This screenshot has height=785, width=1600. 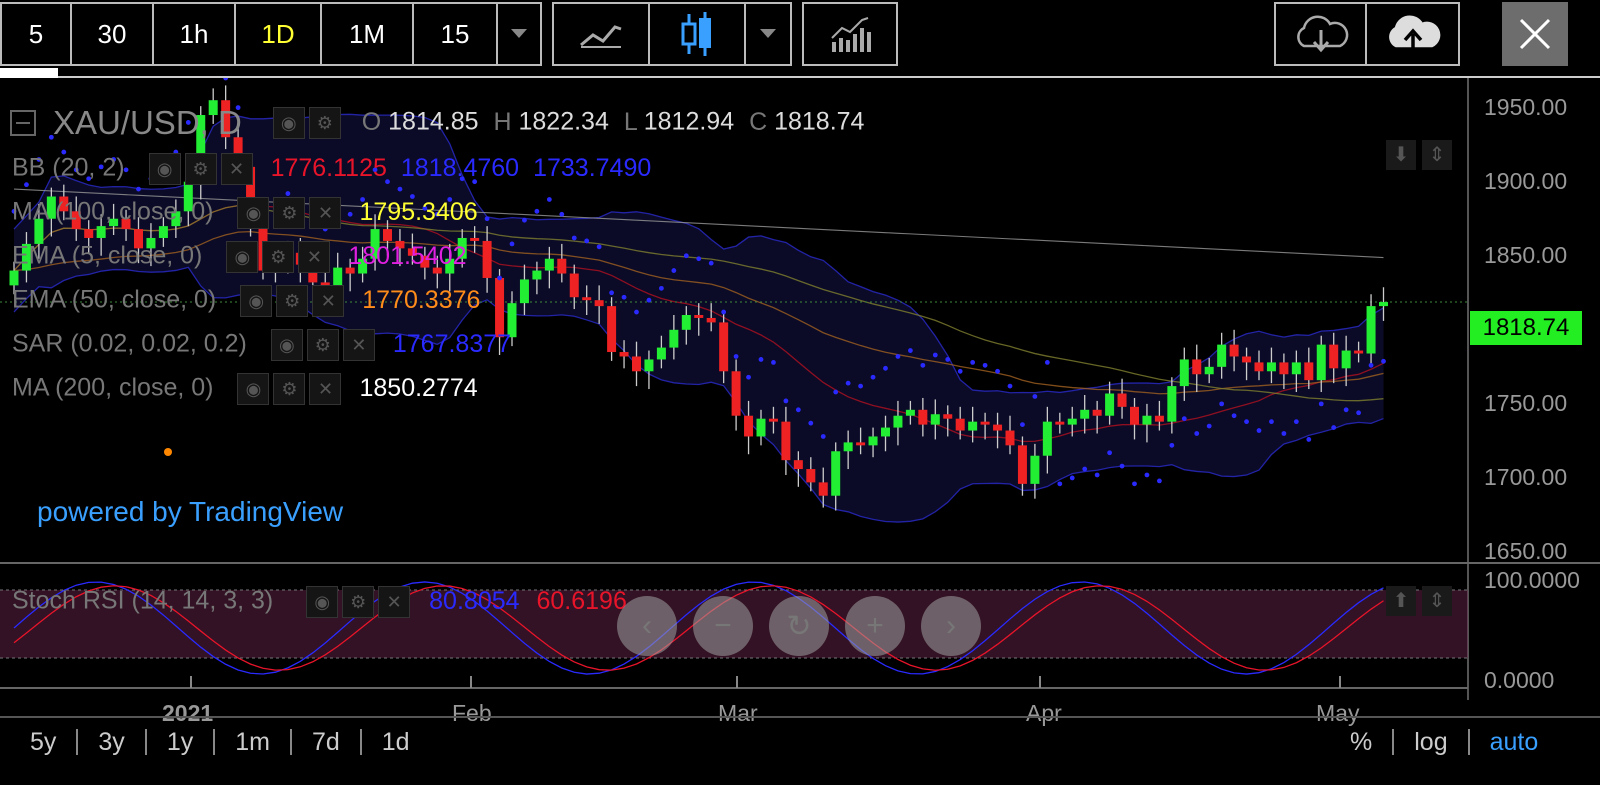 I want to click on range-3y: 3y, so click(x=112, y=742).